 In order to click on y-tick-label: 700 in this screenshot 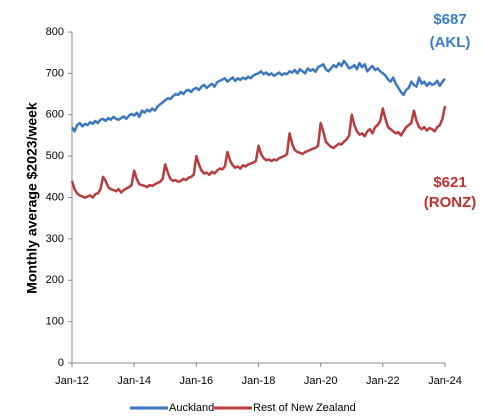, I will do `click(55, 73)`.